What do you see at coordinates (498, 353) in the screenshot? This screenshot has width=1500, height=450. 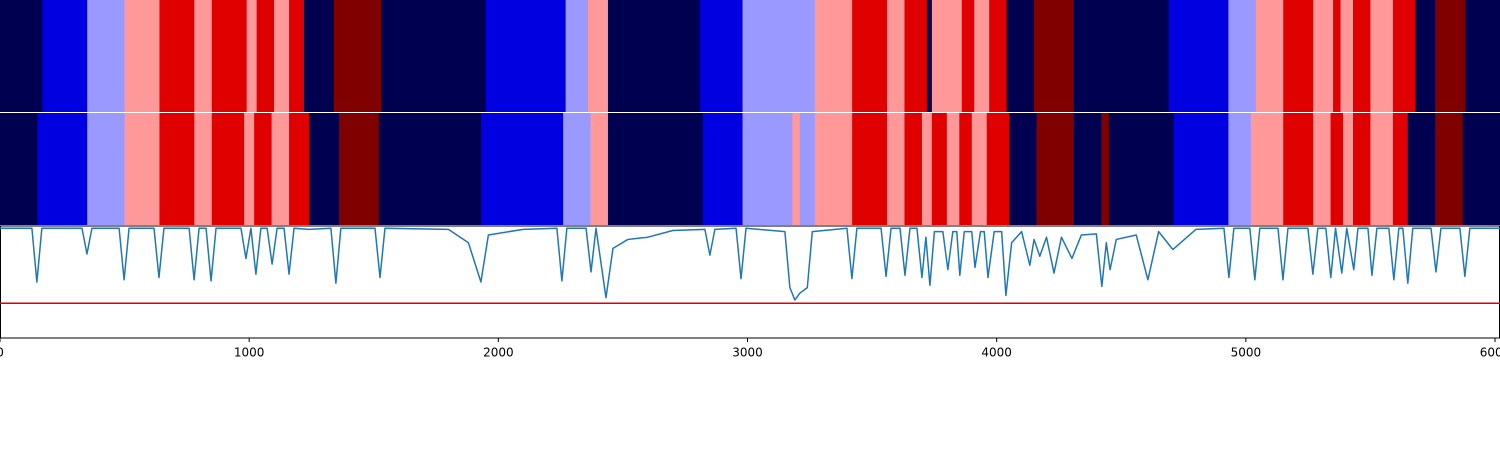 I see `x-tick-label: 2000` at bounding box center [498, 353].